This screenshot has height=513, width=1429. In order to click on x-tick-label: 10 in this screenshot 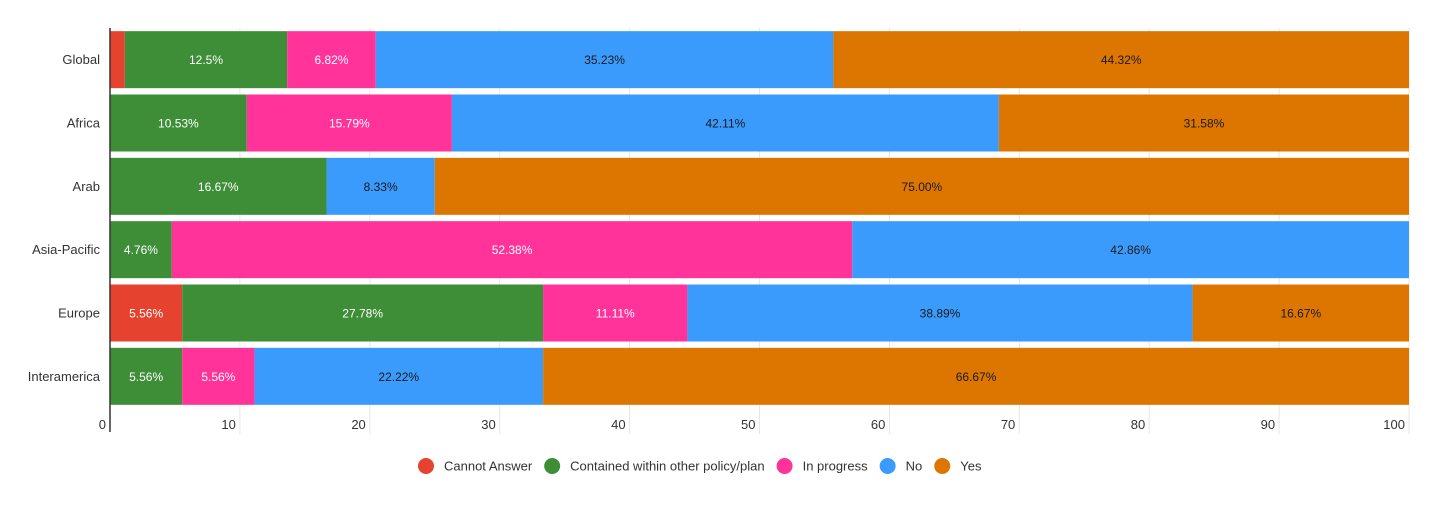, I will do `click(228, 424)`.